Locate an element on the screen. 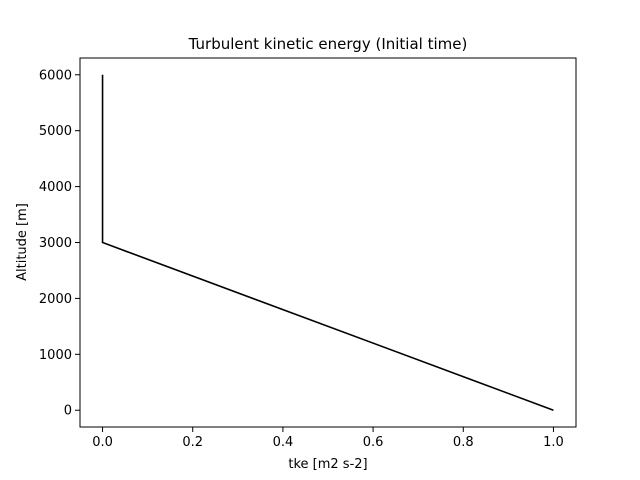 The image size is (640, 480). chart-title: Turbulent kinetic energy (Initial time) is located at coordinates (328, 44).